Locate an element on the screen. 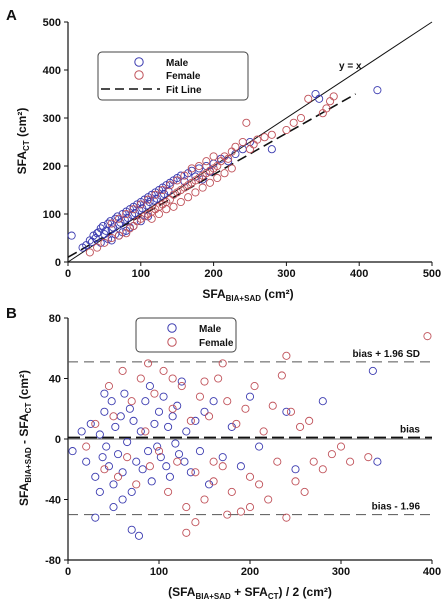 The width and height of the screenshot is (447, 604). panel-a-y-tick-label: 400 is located at coordinates (52, 71).